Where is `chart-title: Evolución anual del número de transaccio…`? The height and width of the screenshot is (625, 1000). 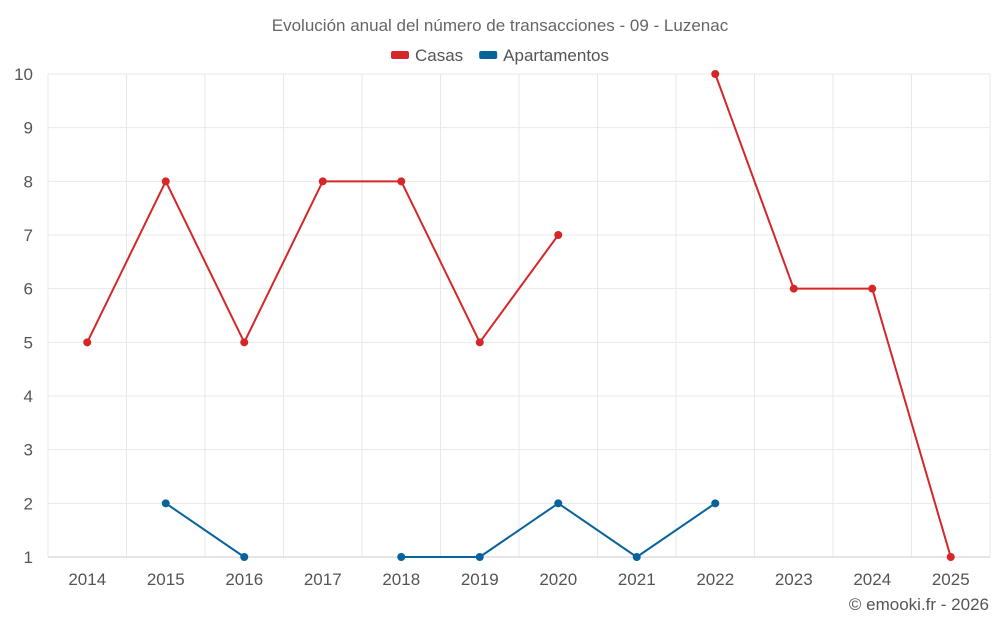
chart-title: Evolución anual del número de transaccio… is located at coordinates (500, 25).